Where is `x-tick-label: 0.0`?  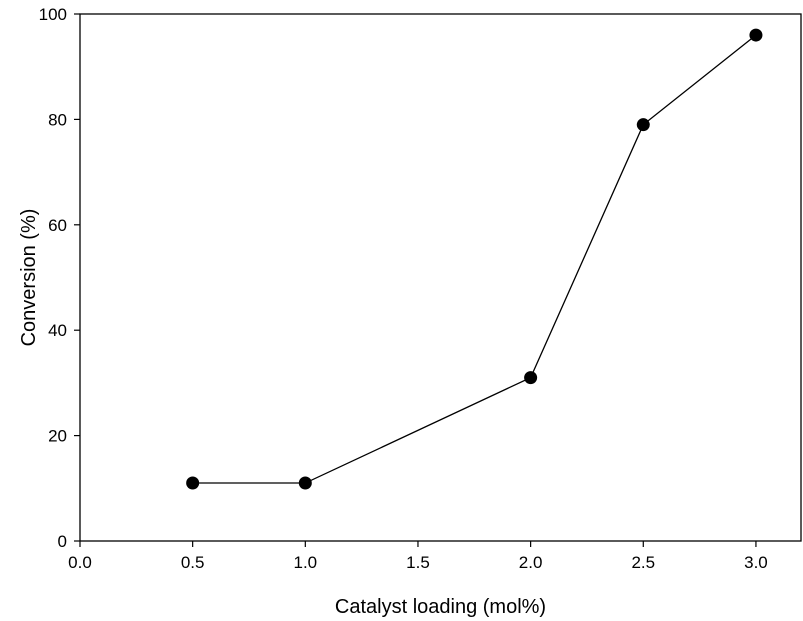 x-tick-label: 0.0 is located at coordinates (80, 562).